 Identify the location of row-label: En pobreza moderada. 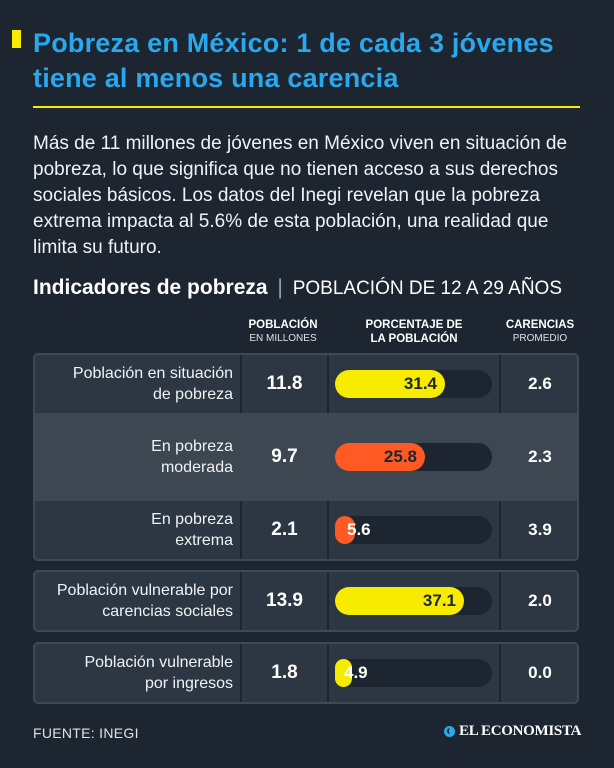
(134, 457).